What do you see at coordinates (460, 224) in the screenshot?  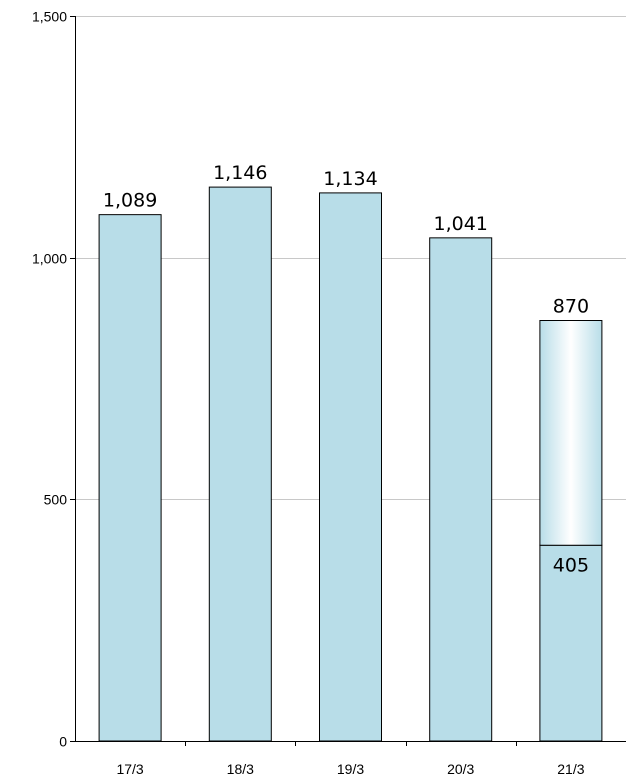 I see `bar-value-label: 1,041` at bounding box center [460, 224].